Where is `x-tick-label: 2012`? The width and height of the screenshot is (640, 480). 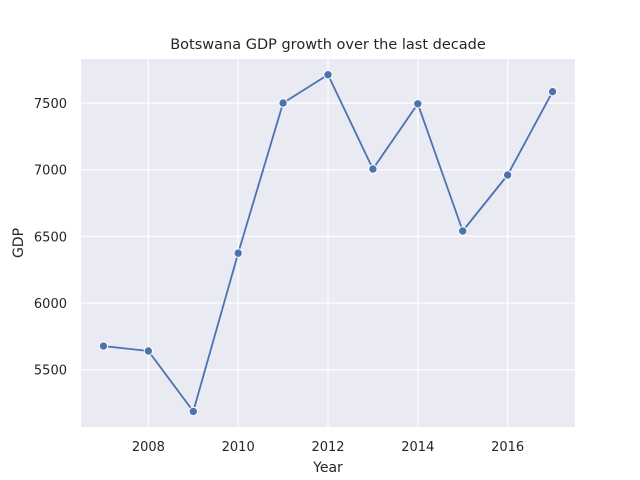 x-tick-label: 2012 is located at coordinates (327, 447).